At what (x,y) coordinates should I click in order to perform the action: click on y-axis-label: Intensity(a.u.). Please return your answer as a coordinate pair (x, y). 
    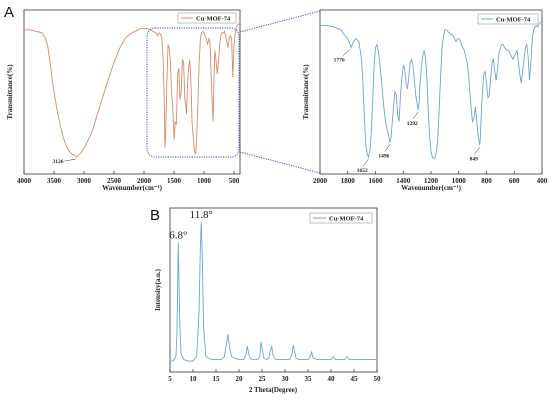
    Looking at the image, I should click on (158, 289).